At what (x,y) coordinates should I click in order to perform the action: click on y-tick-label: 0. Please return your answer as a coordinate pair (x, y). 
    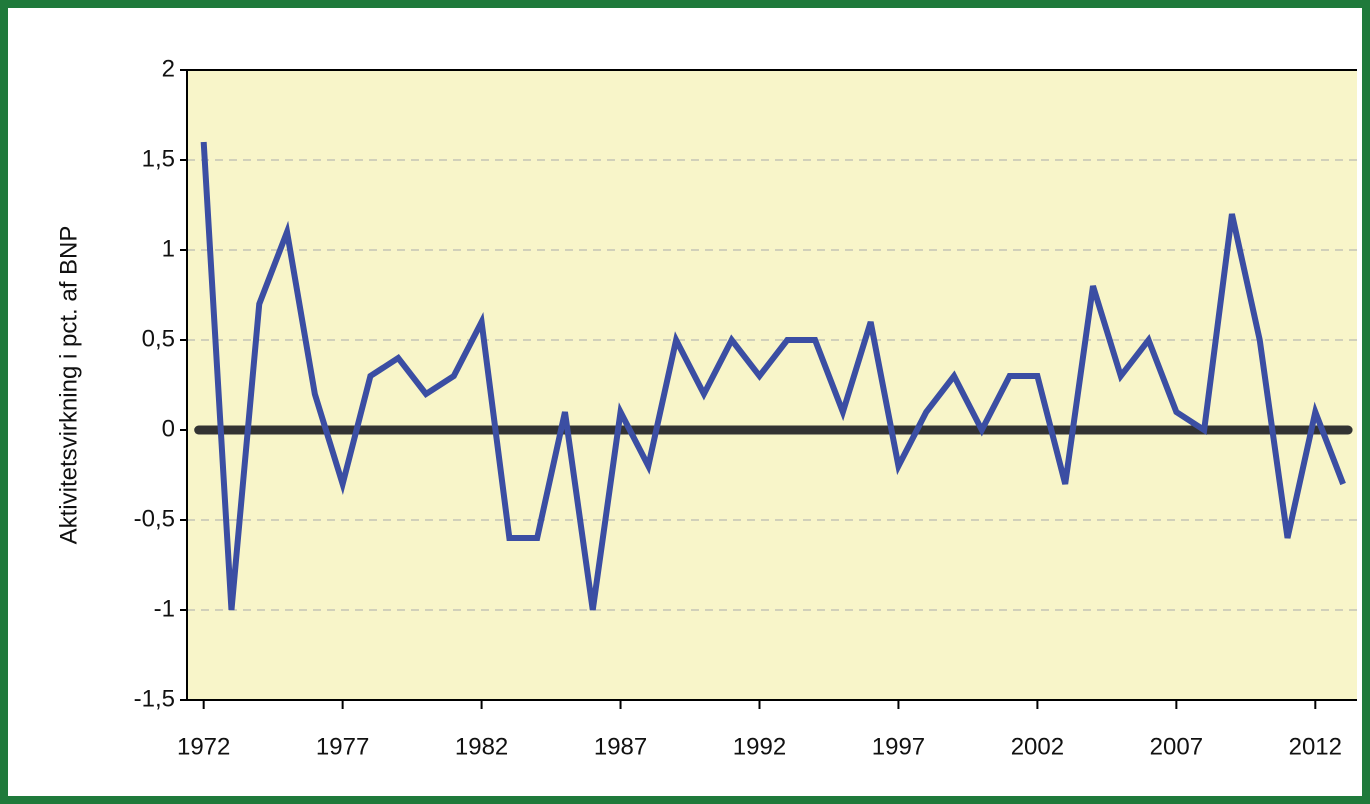
    Looking at the image, I should click on (168, 428).